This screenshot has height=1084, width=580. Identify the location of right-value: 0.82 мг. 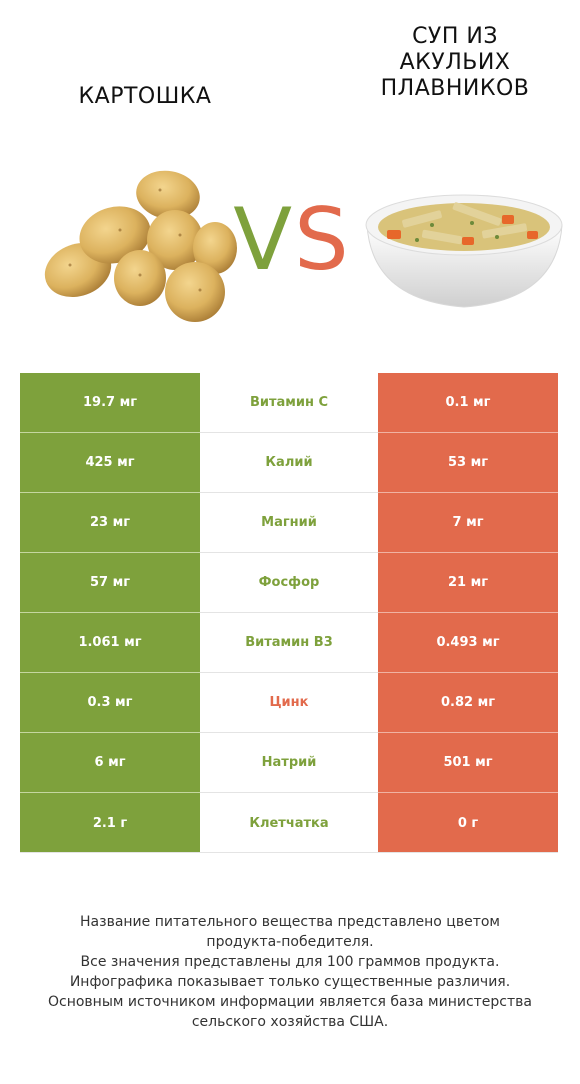
(468, 703).